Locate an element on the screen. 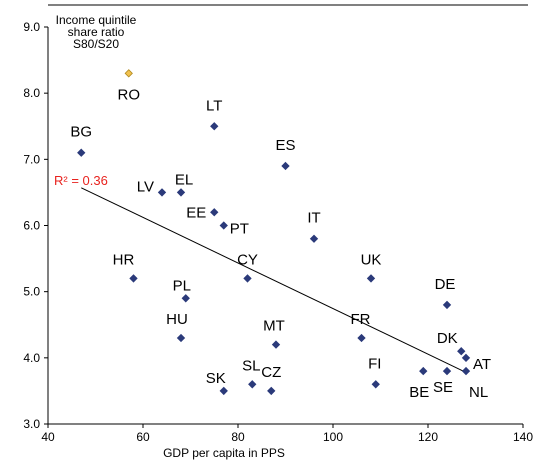 The image size is (541, 464). point-se is located at coordinates (447, 371).